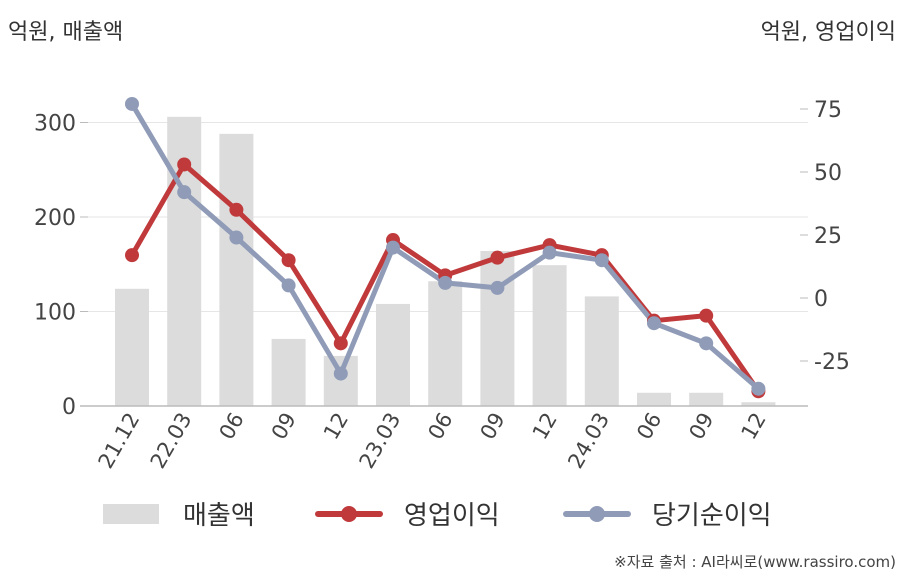 This screenshot has height=580, width=908. Describe the element at coordinates (171, 441) in the screenshot. I see `x-tick-label: 22.03` at that location.